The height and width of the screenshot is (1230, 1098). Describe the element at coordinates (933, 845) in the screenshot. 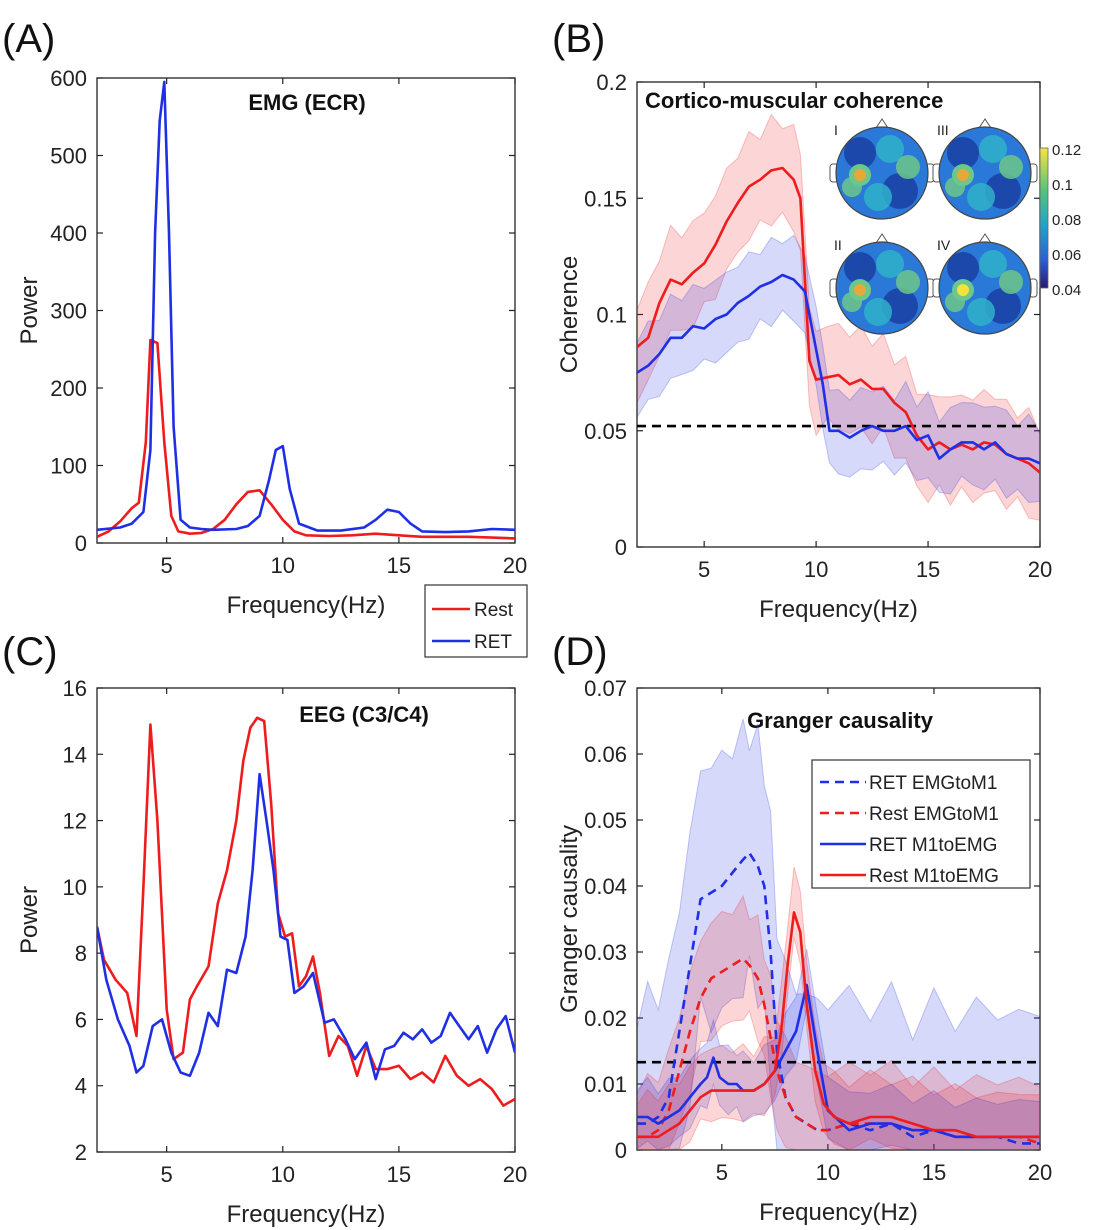

I see `legend-label: RET M1toEMG` at that location.